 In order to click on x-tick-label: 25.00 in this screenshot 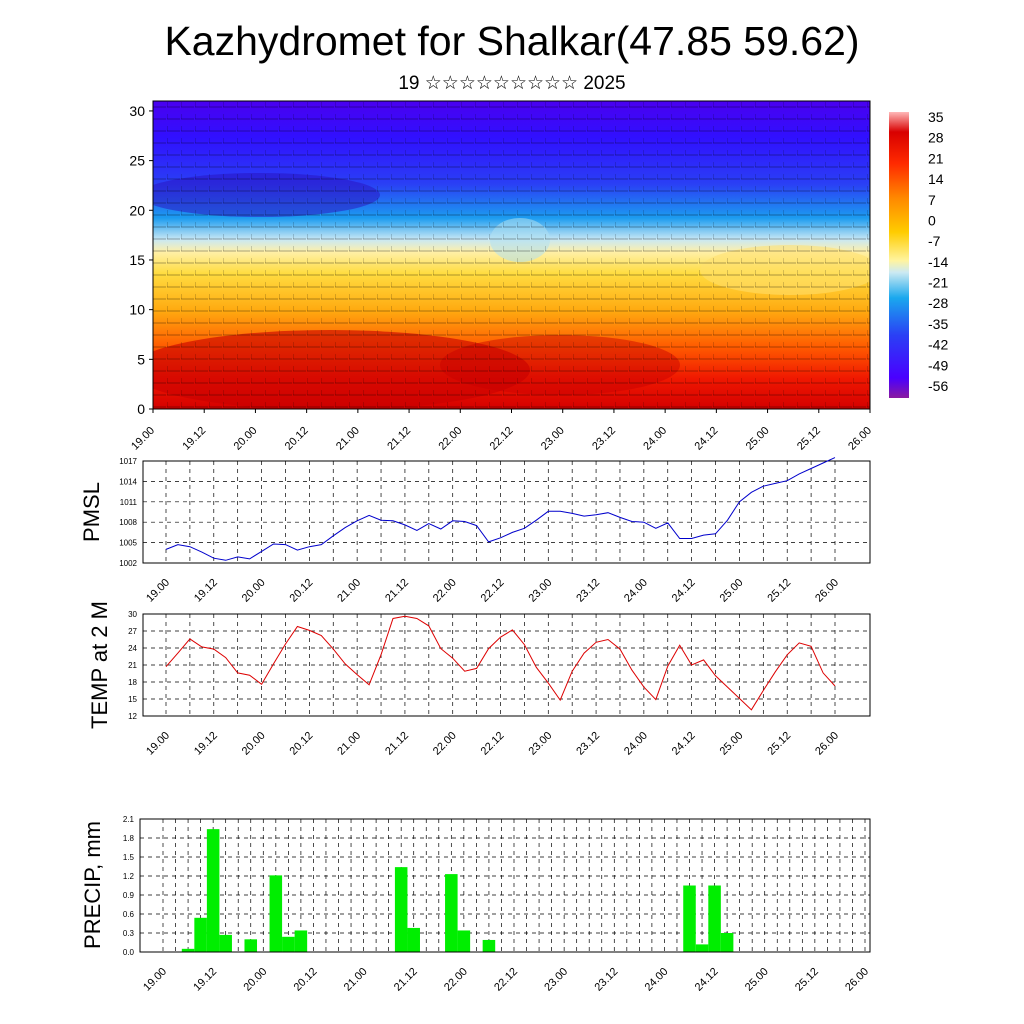, I will do `click(757, 980)`.